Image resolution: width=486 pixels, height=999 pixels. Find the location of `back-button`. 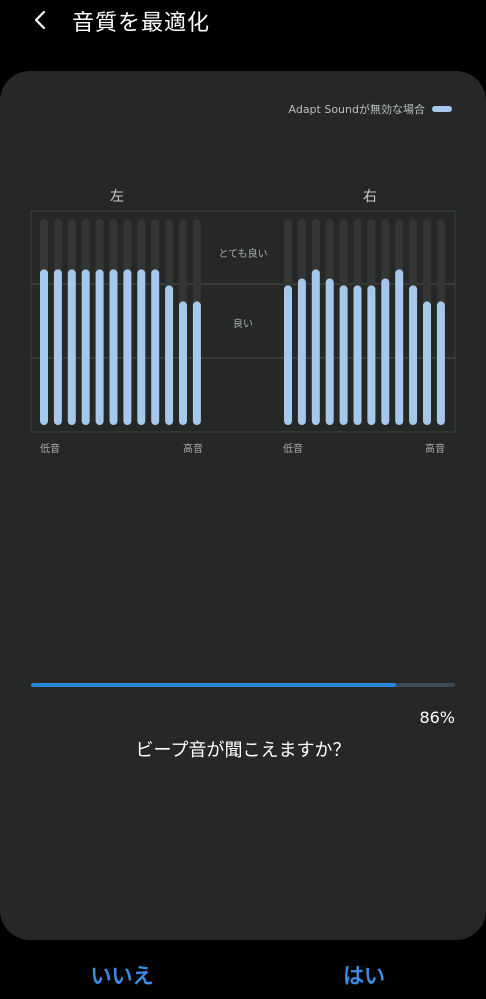

back-button is located at coordinates (41, 20).